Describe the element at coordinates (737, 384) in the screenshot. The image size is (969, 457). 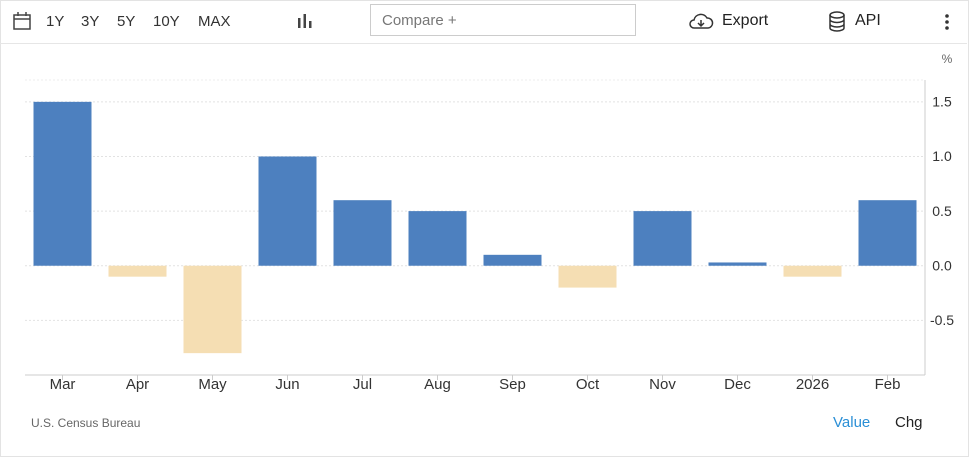
I see `x-tick-label: Dec` at that location.